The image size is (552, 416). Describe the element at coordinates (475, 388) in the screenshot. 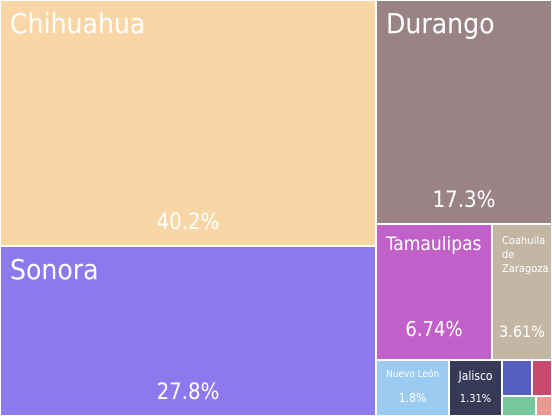

I see `tile-jalisco: Jalisco 1.31%` at that location.